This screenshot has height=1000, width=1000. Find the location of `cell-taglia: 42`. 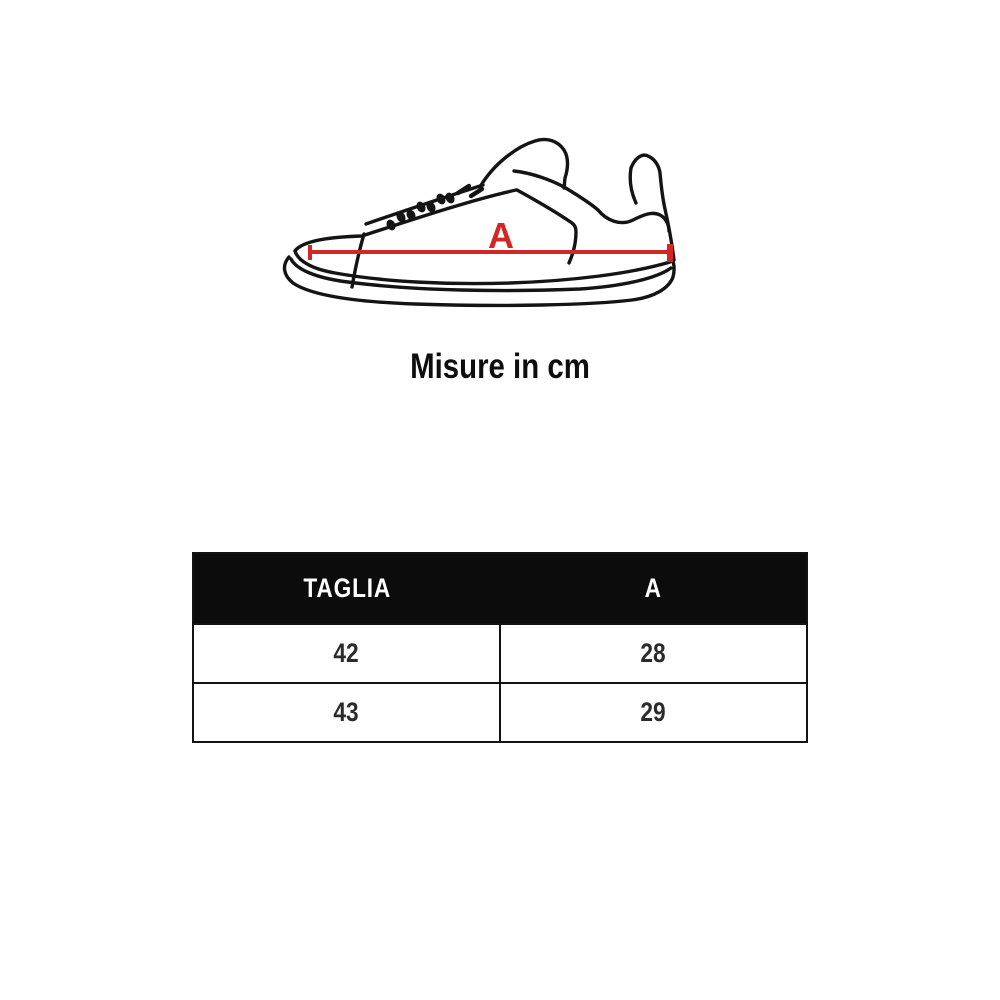

cell-taglia: 42 is located at coordinates (346, 653).